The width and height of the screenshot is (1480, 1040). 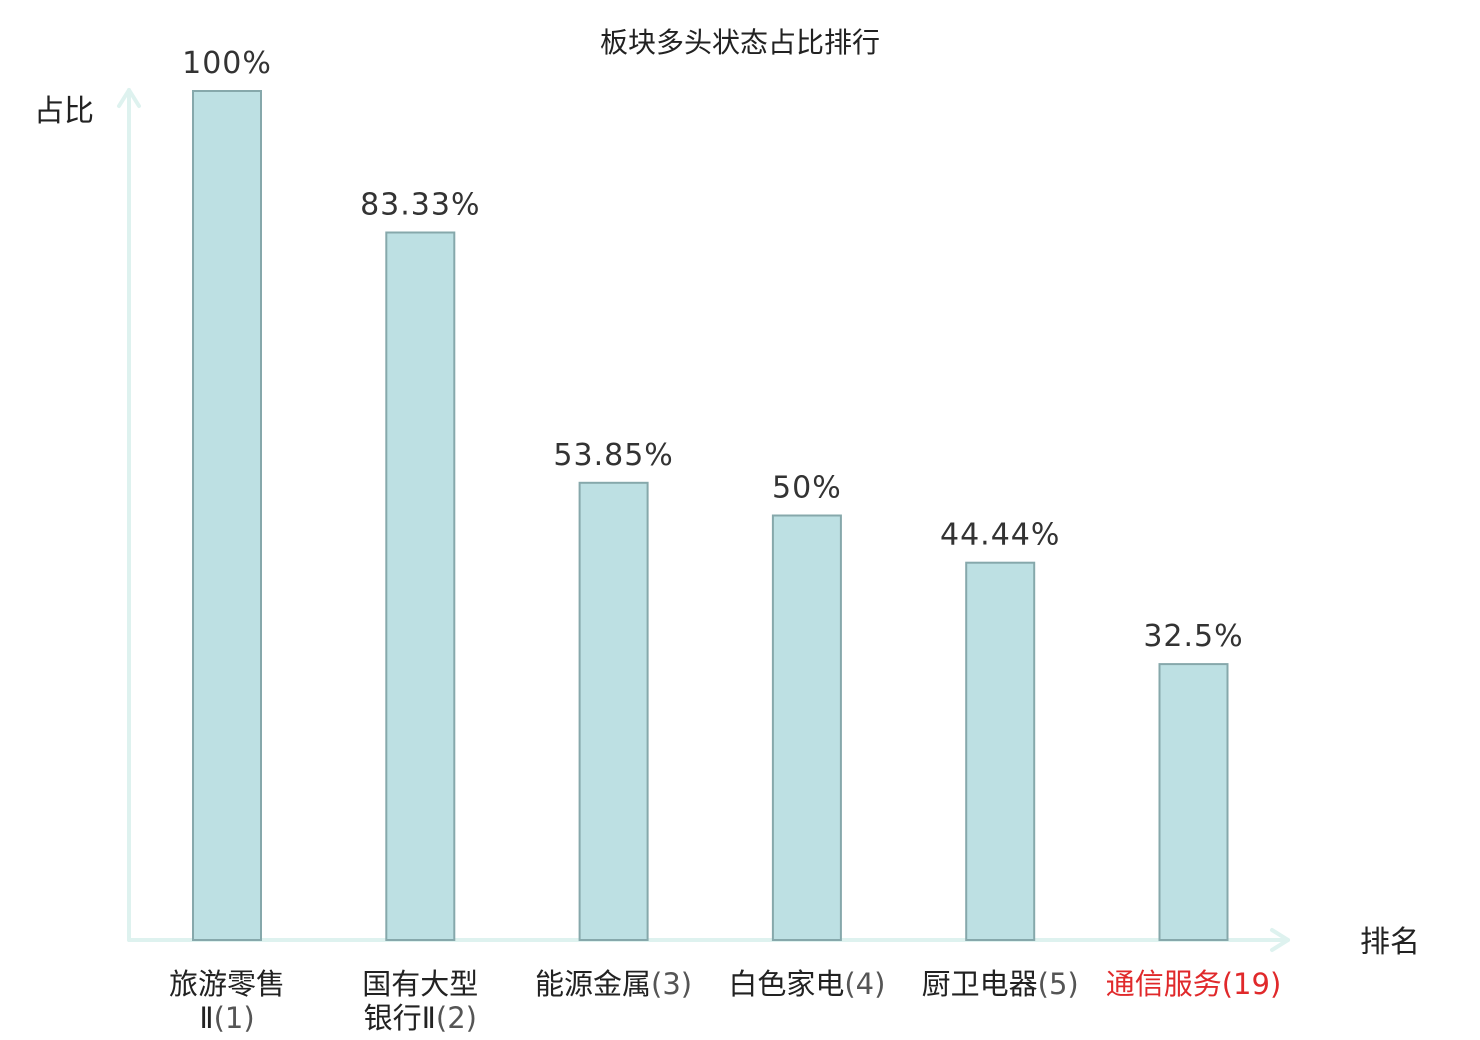 I want to click on x-tick-rank: (2), so click(x=456, y=1018).